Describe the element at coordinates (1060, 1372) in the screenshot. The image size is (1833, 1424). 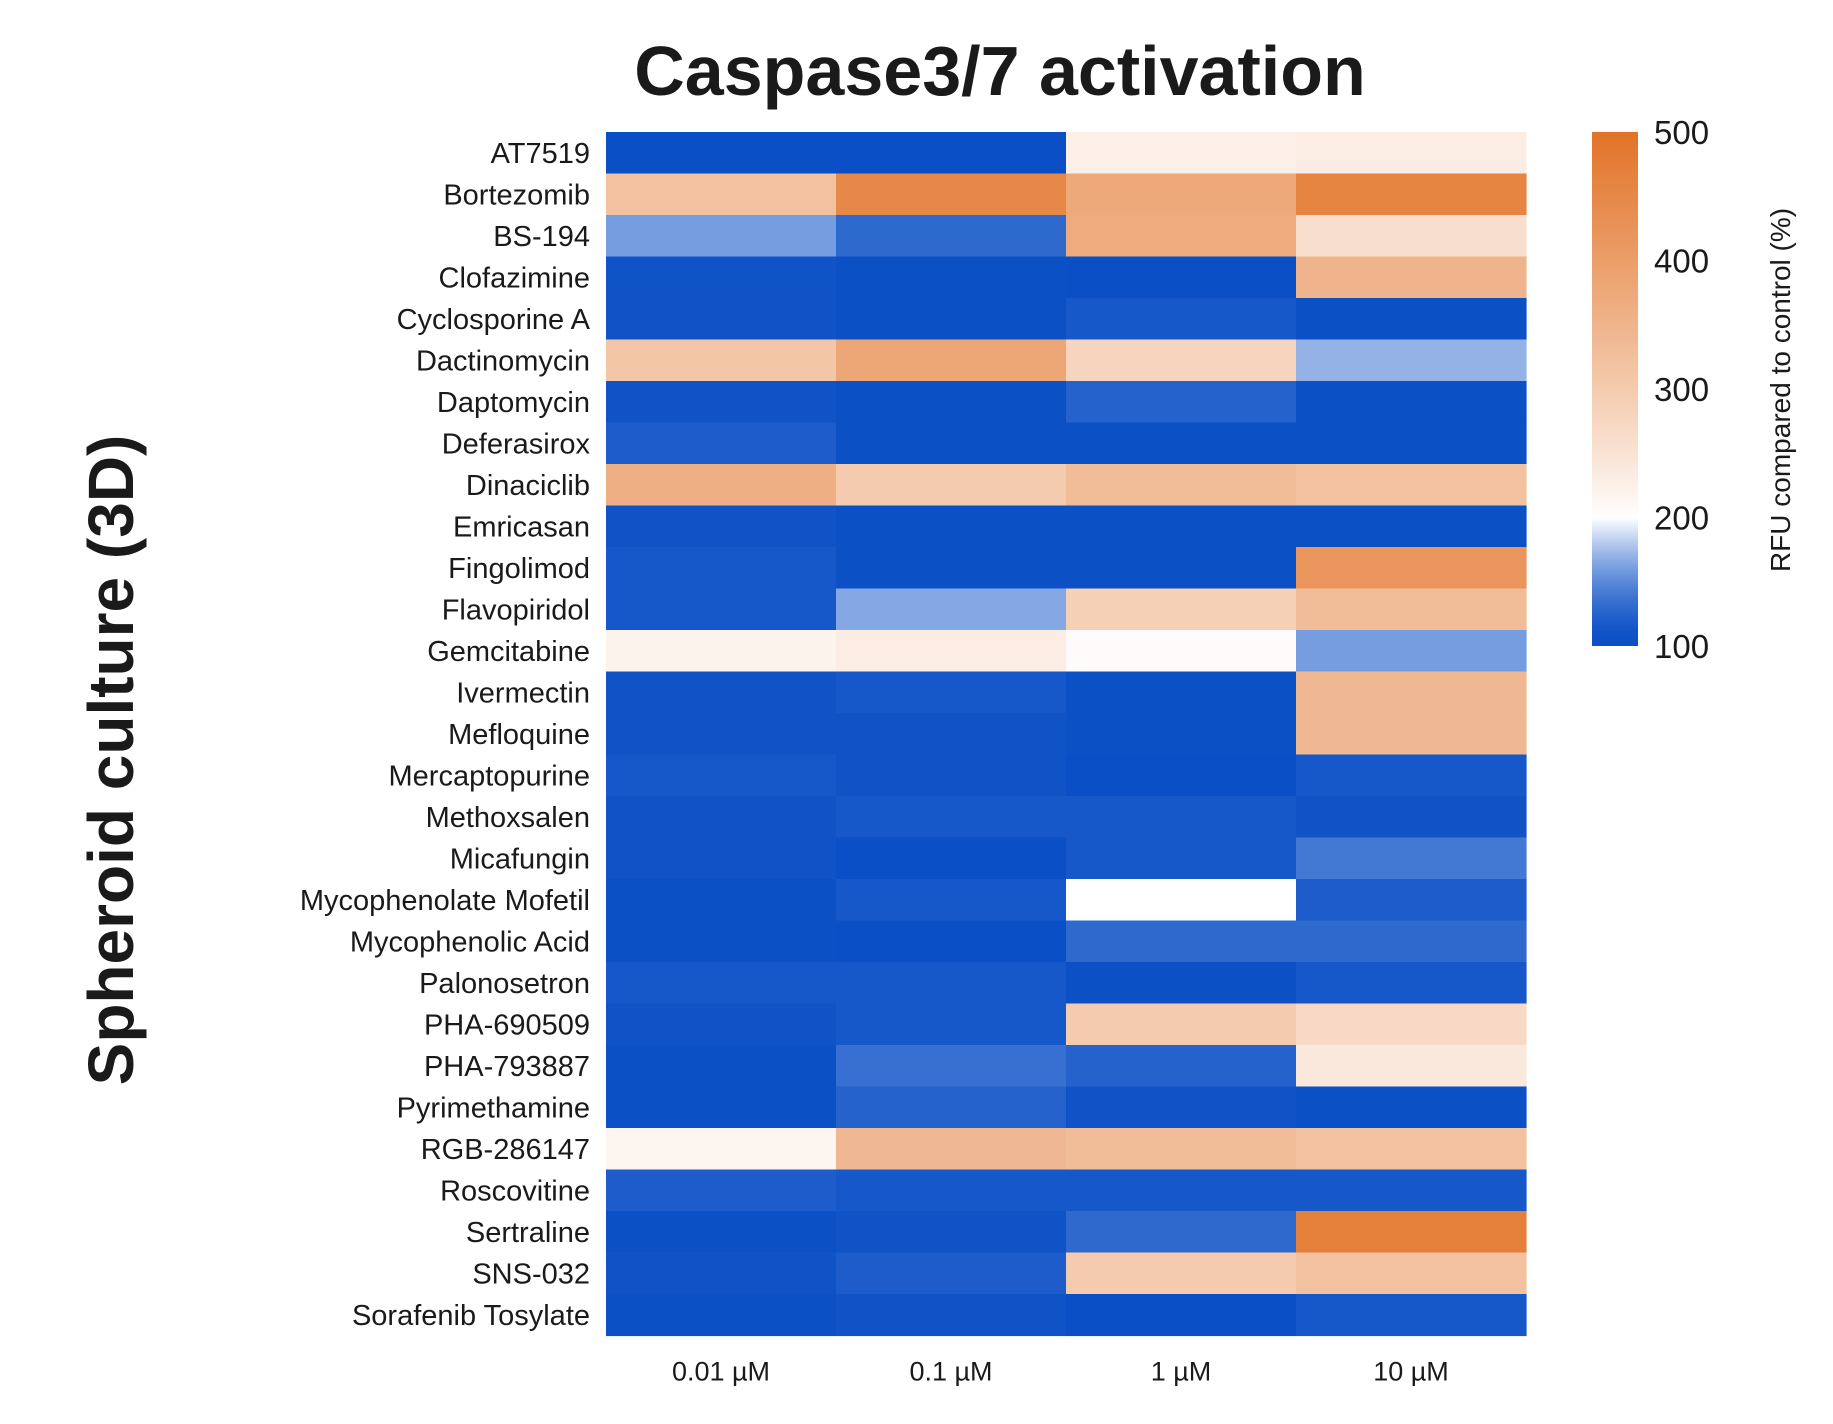
I see `column-labels: 0.01 µM 0.1 µM 1 µM 10 µM` at that location.